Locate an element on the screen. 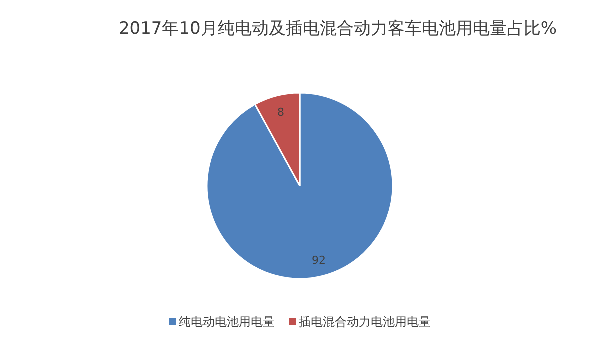 The image size is (600, 343). data-label: 8 is located at coordinates (281, 113).